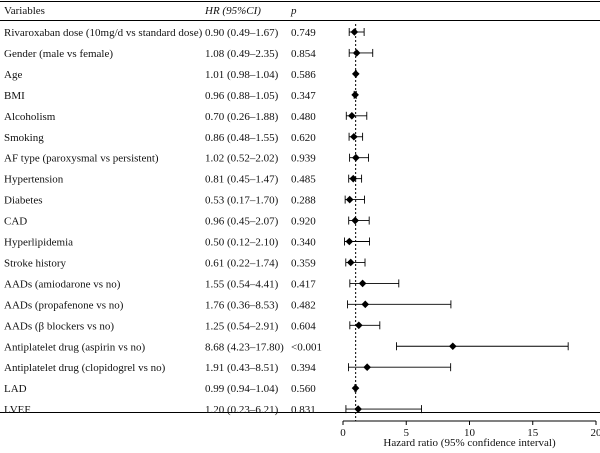 The image size is (600, 453). I want to click on row-label: AF type (paroxysmal vs persistent), so click(81, 159).